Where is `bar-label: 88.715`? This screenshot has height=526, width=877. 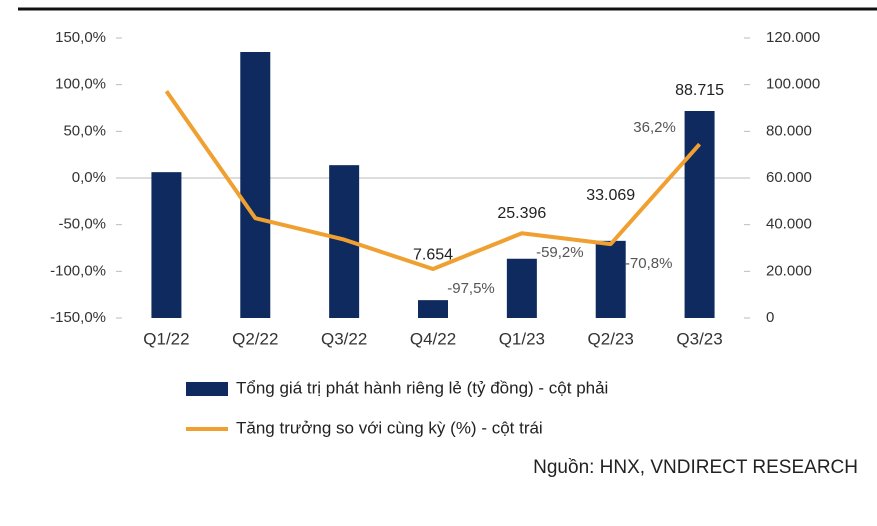
bar-label: 88.715 is located at coordinates (699, 90).